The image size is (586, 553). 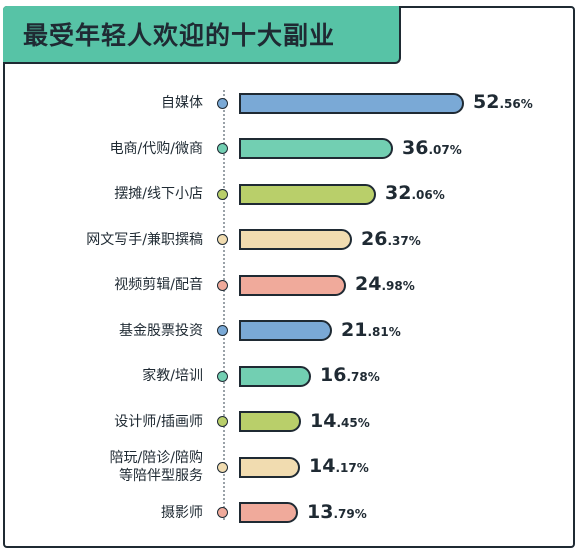 I want to click on value-label: 52.56%, so click(x=503, y=102).